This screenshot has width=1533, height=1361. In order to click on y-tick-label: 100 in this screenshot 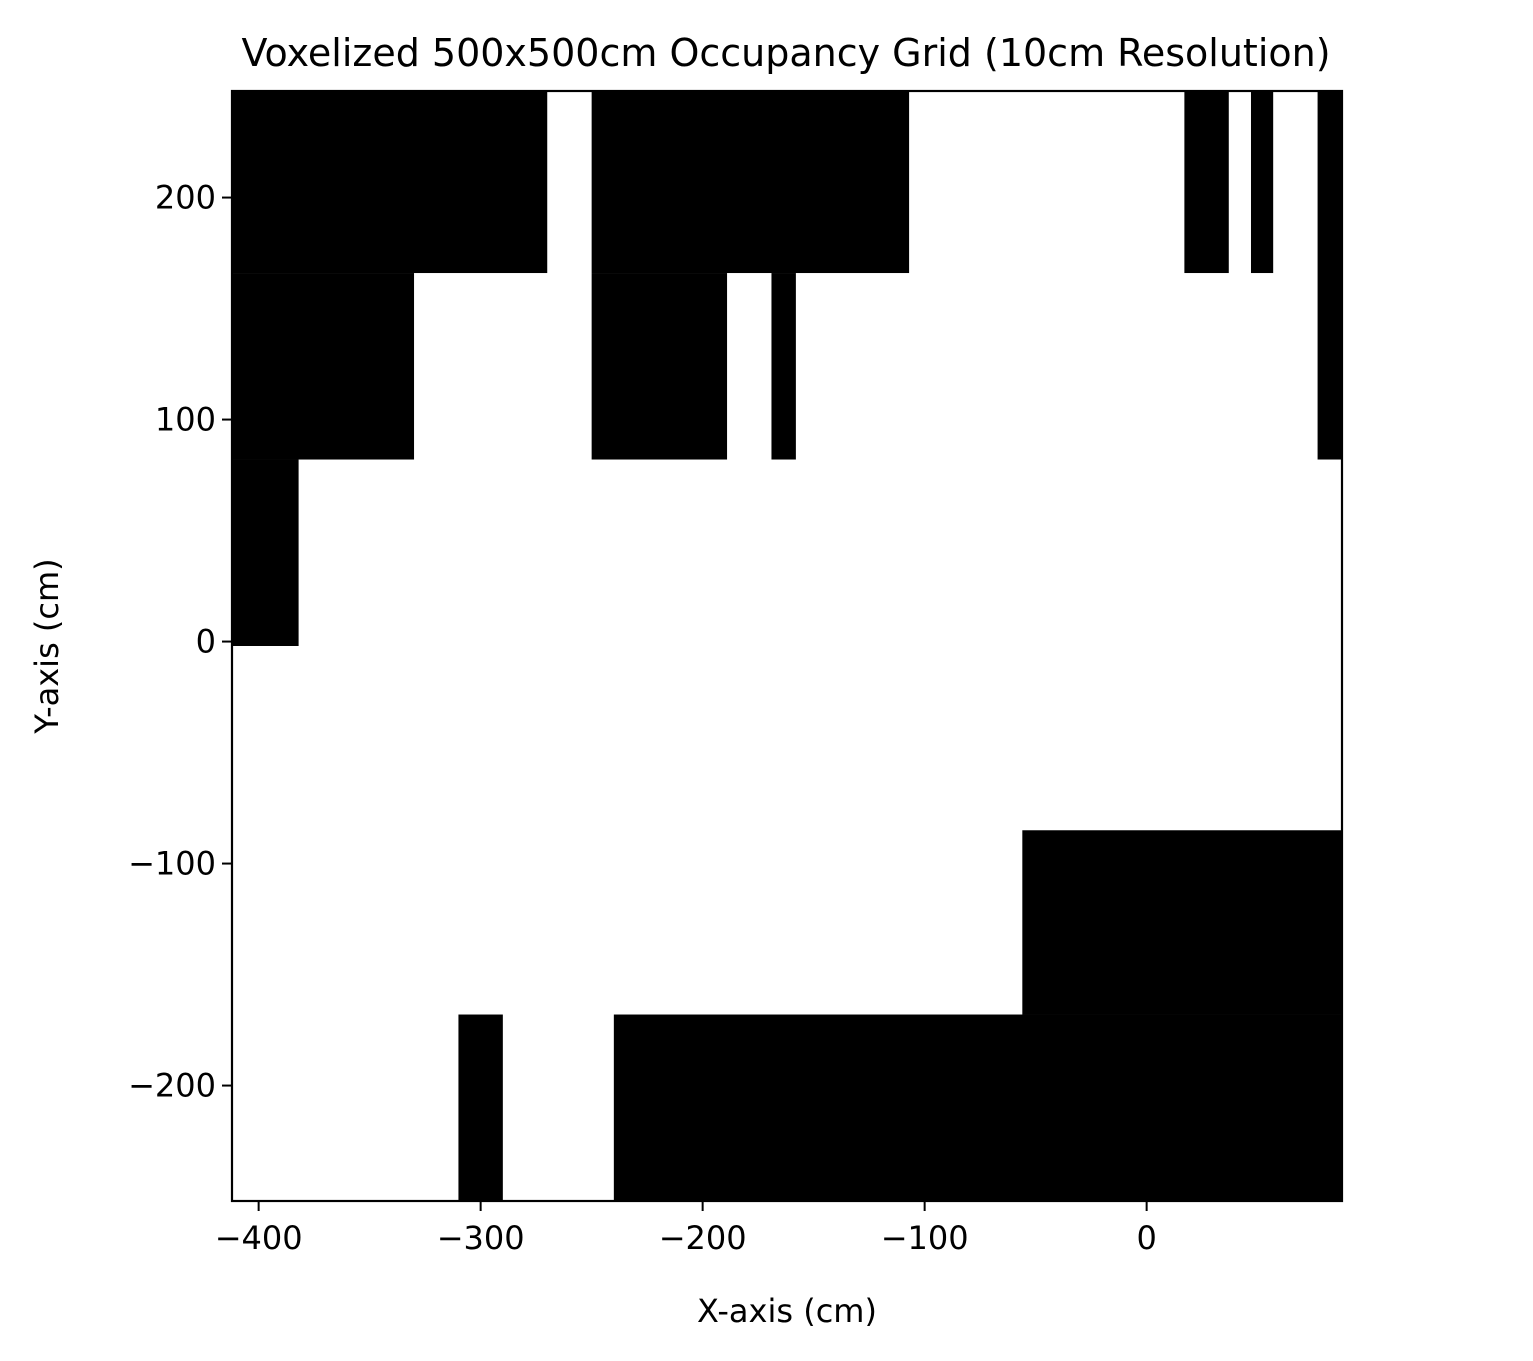, I will do `click(185, 420)`.